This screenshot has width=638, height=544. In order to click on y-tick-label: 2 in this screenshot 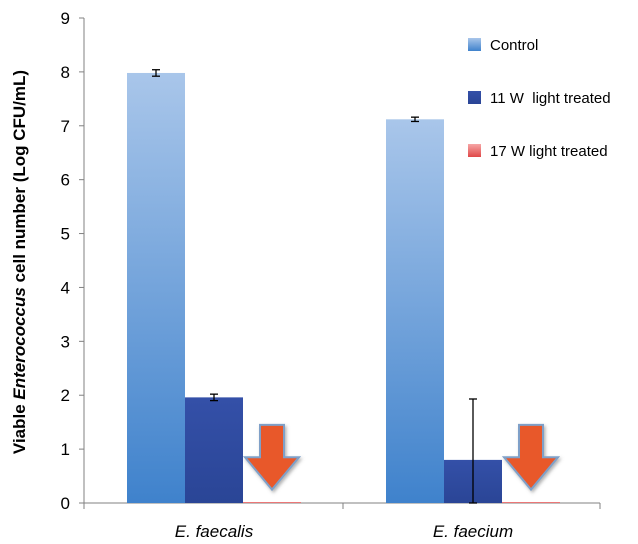, I will do `click(65, 395)`.